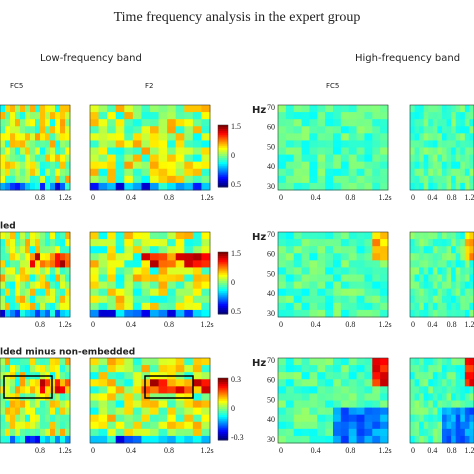 The height and width of the screenshot is (474, 474). What do you see at coordinates (271, 107) in the screenshot?
I see `y-tick-label: 70` at bounding box center [271, 107].